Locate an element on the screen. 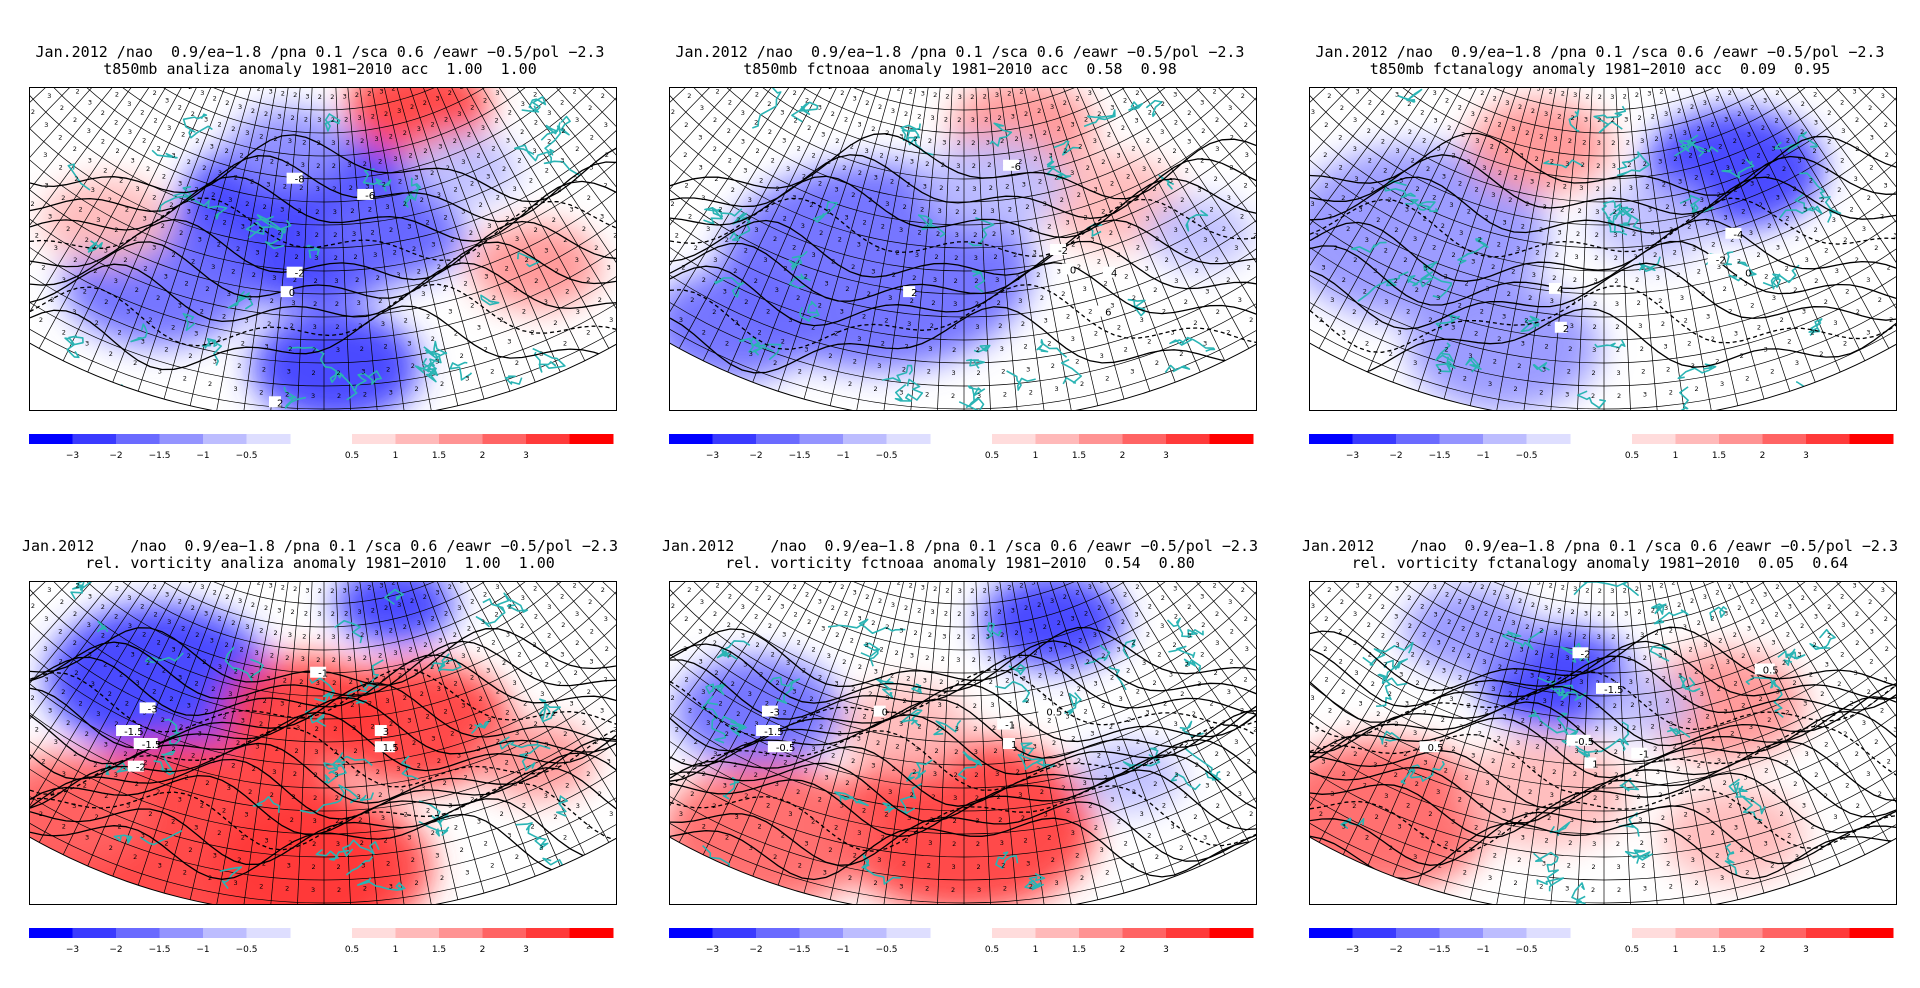 This screenshot has width=1920, height=988. anomaly-area is located at coordinates (418, 724).